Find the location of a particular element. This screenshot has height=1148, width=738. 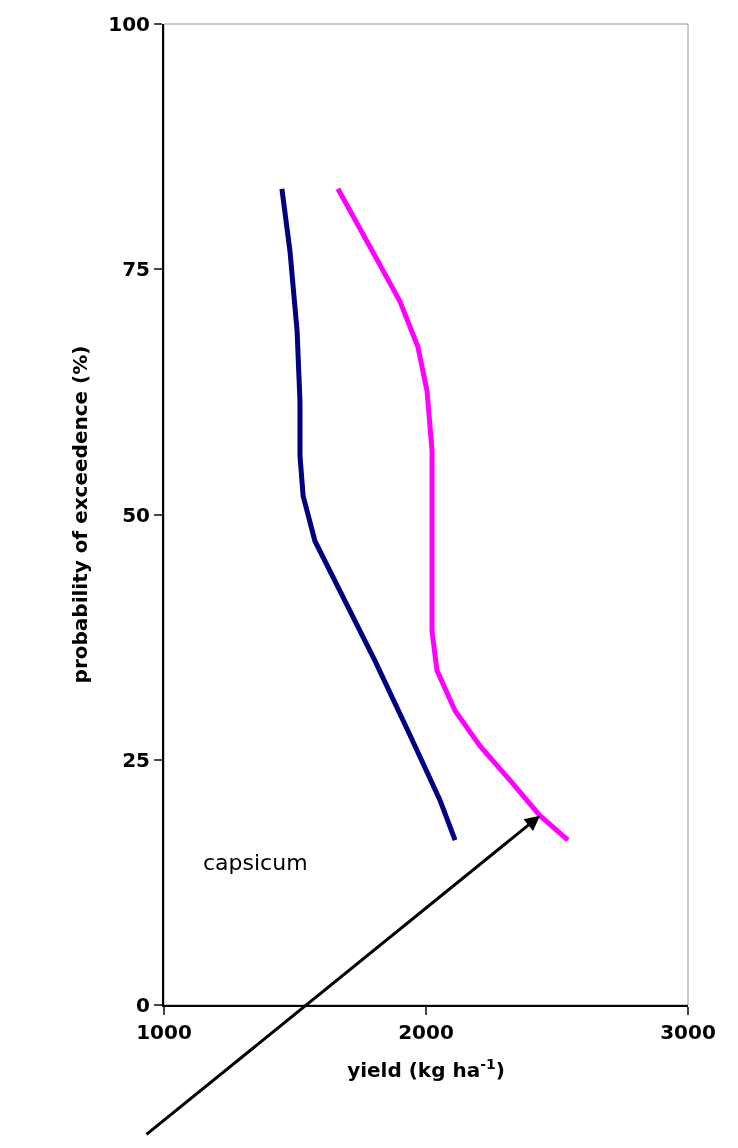

annotation: capsicum is located at coordinates (255, 862).